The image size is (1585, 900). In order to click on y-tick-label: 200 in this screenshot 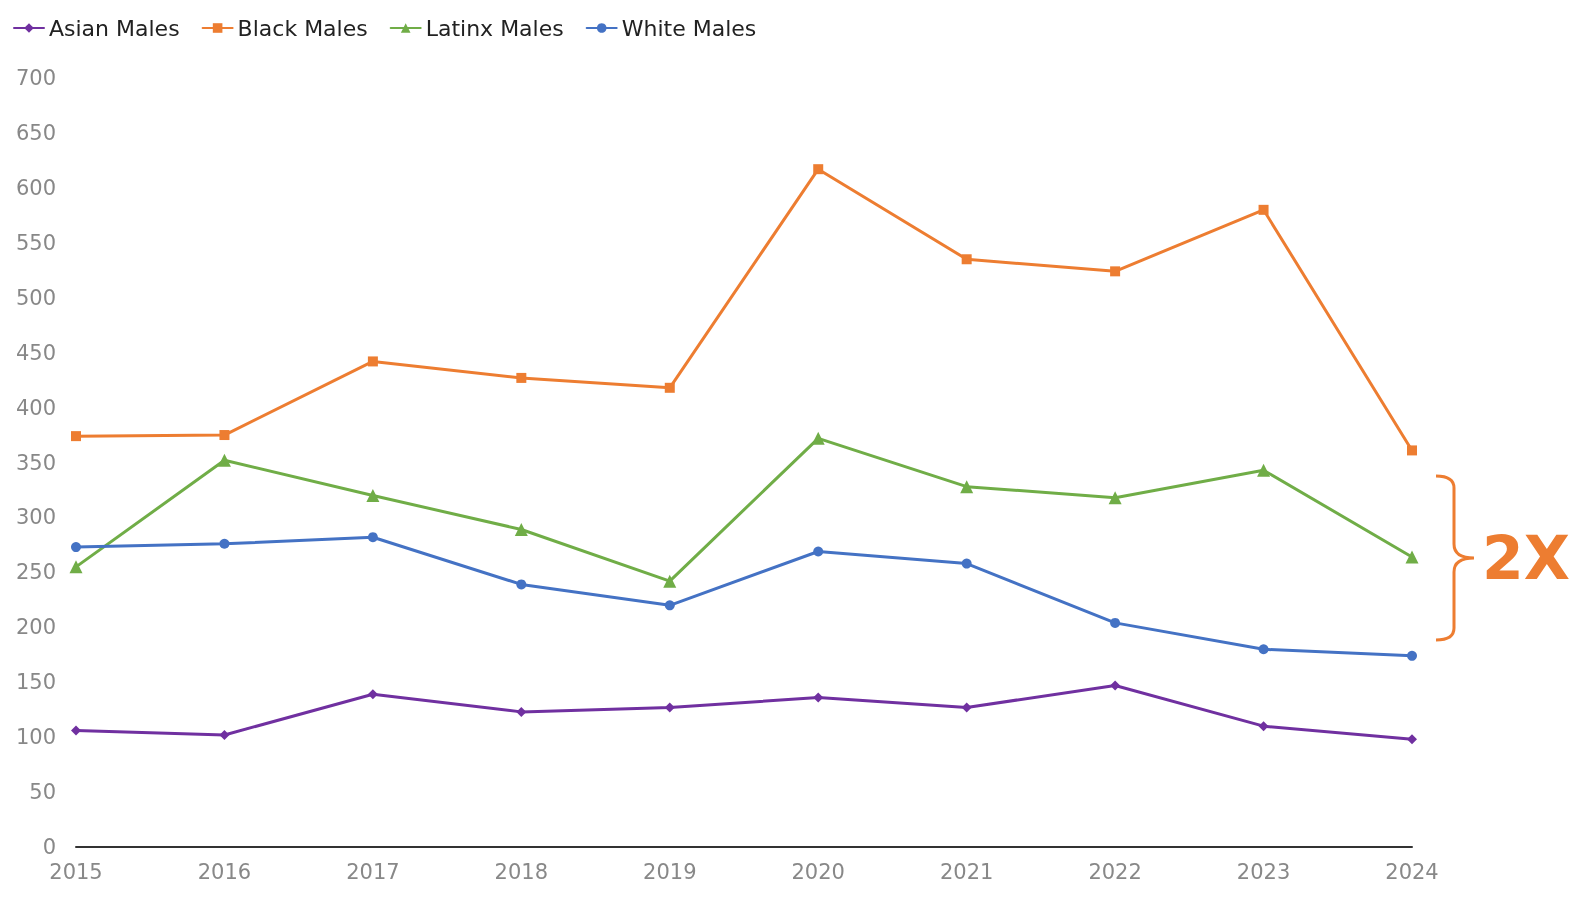, I will do `click(35, 627)`.